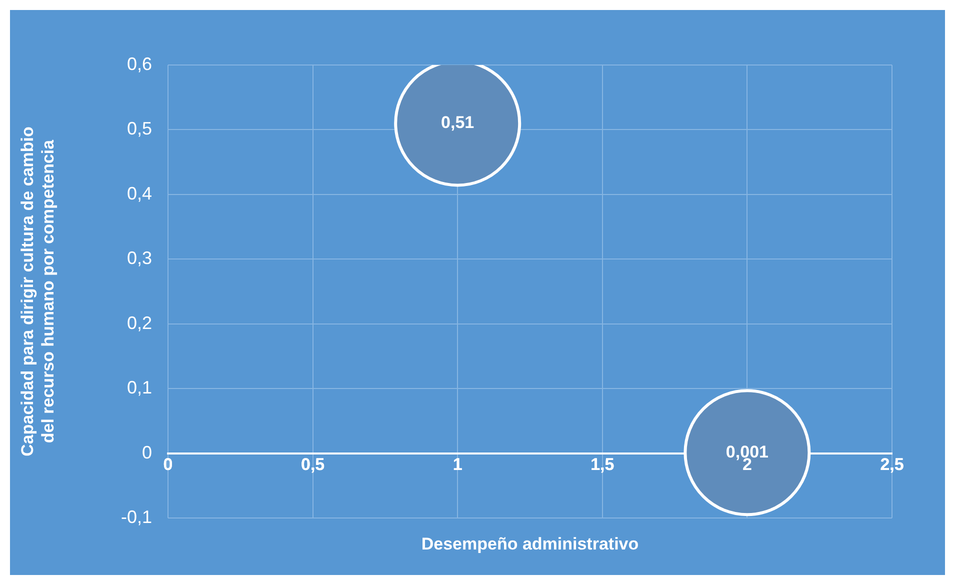  I want to click on y-axis-title: Capacidad para dirigir cultura de cambio del recurso humano por competencia, so click(38, 291).